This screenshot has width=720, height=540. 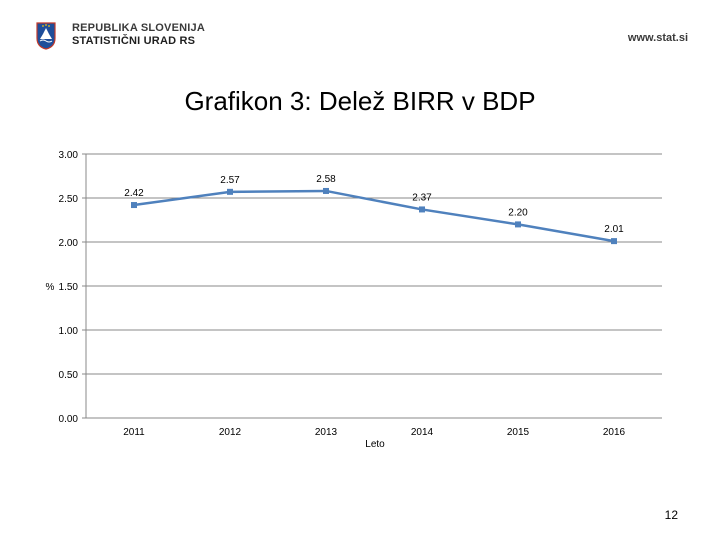 What do you see at coordinates (422, 432) in the screenshot?
I see `x-tick-label: 2014` at bounding box center [422, 432].